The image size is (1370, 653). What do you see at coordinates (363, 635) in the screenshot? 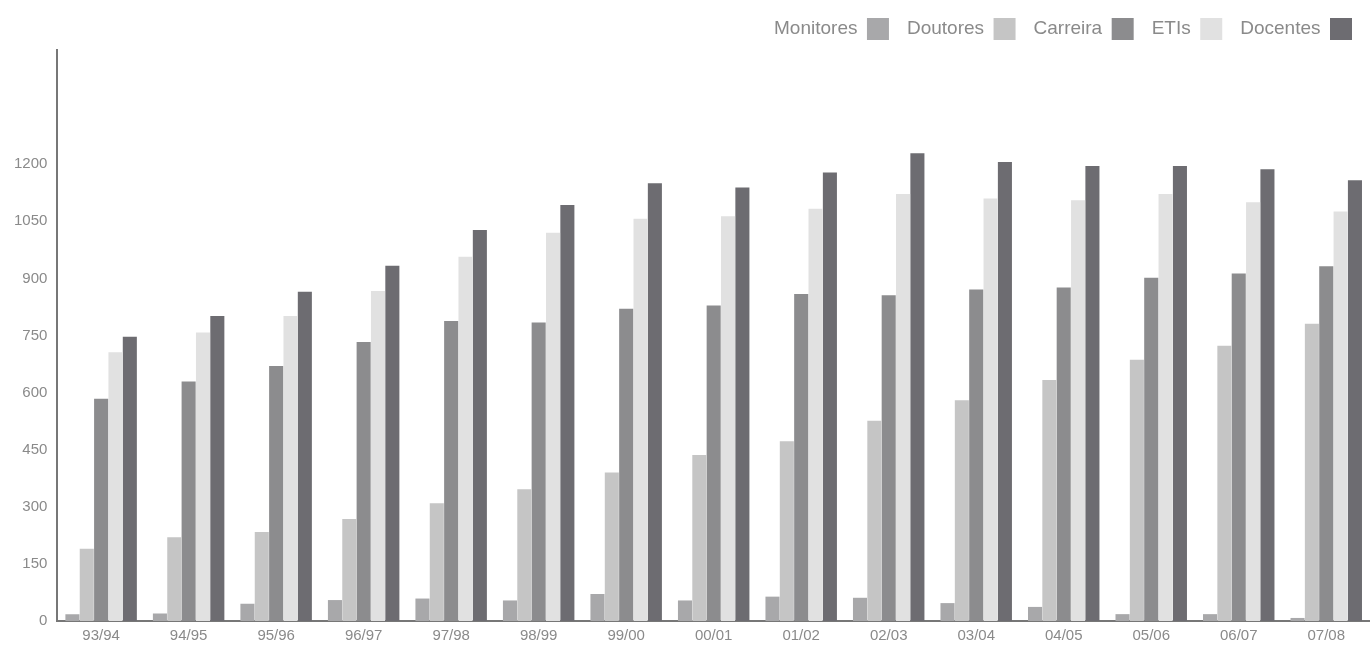
I see `x-tick-label: 96/97` at bounding box center [363, 635].